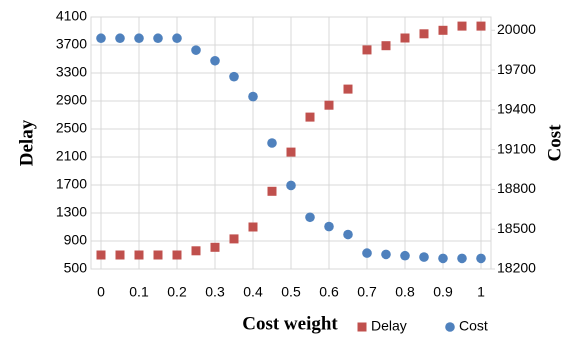 This screenshot has height=340, width=571. I want to click on y-tick-label: 4100, so click(71, 16).